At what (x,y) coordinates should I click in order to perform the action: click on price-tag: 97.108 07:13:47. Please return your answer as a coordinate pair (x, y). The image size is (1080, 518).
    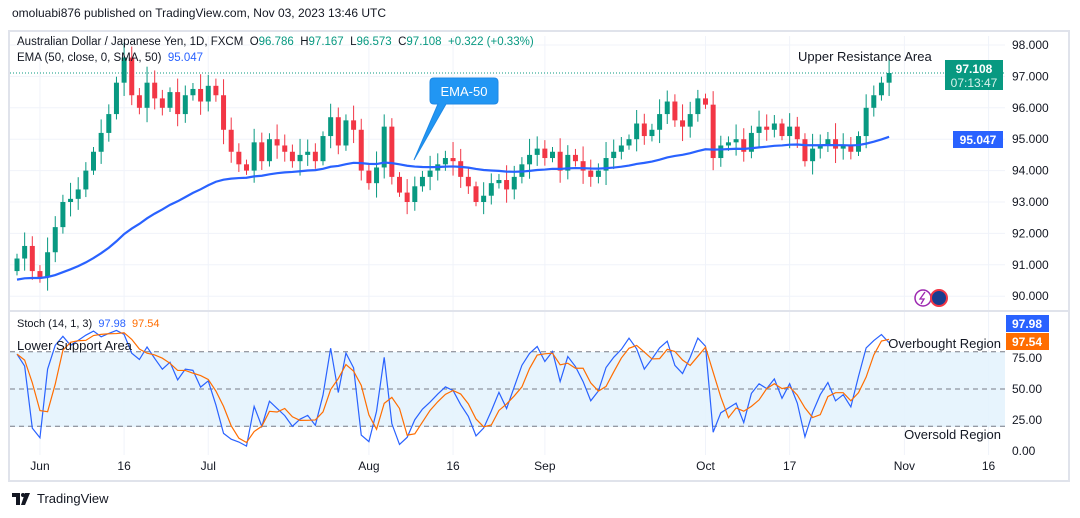
    Looking at the image, I should click on (974, 75).